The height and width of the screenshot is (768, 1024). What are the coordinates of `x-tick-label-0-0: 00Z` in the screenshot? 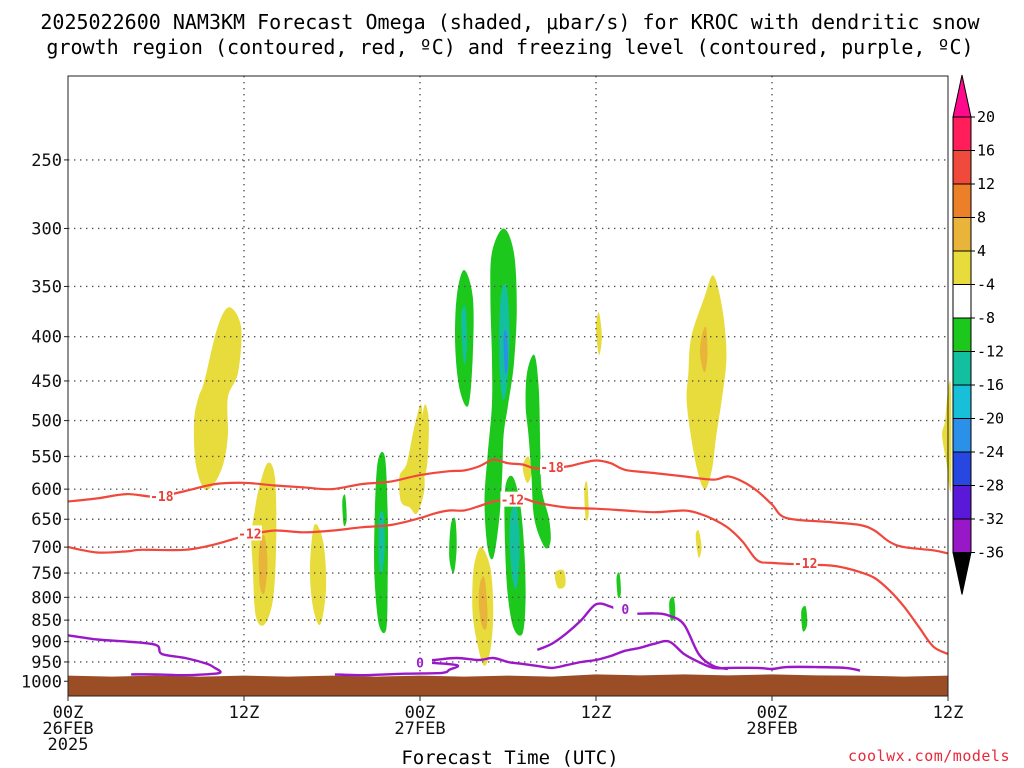 It's located at (68, 713).